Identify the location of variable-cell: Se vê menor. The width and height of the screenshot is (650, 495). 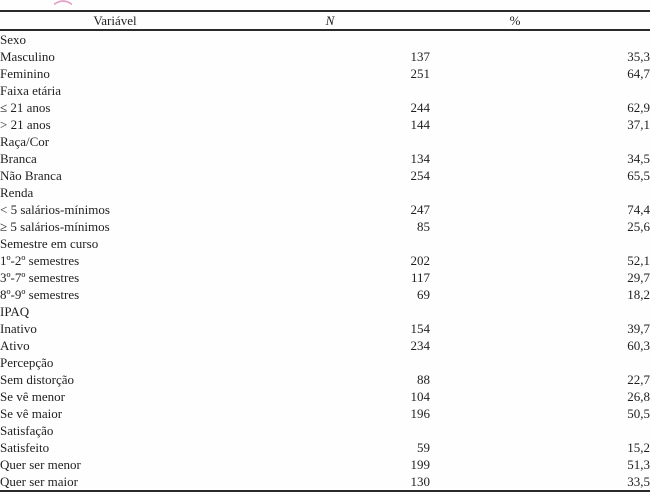
(32, 396).